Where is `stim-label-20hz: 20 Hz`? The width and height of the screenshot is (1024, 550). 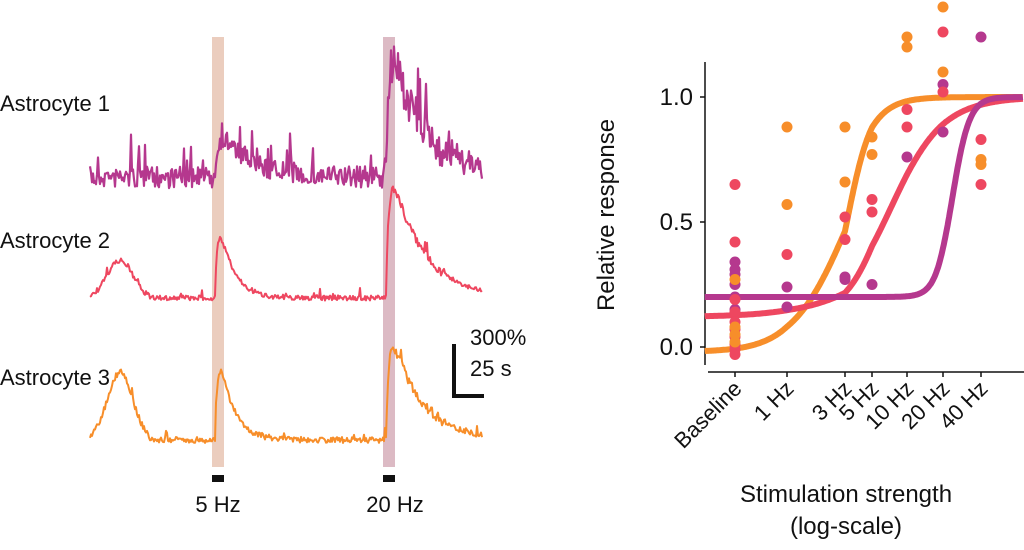 stim-label-20hz: 20 Hz is located at coordinates (394, 504).